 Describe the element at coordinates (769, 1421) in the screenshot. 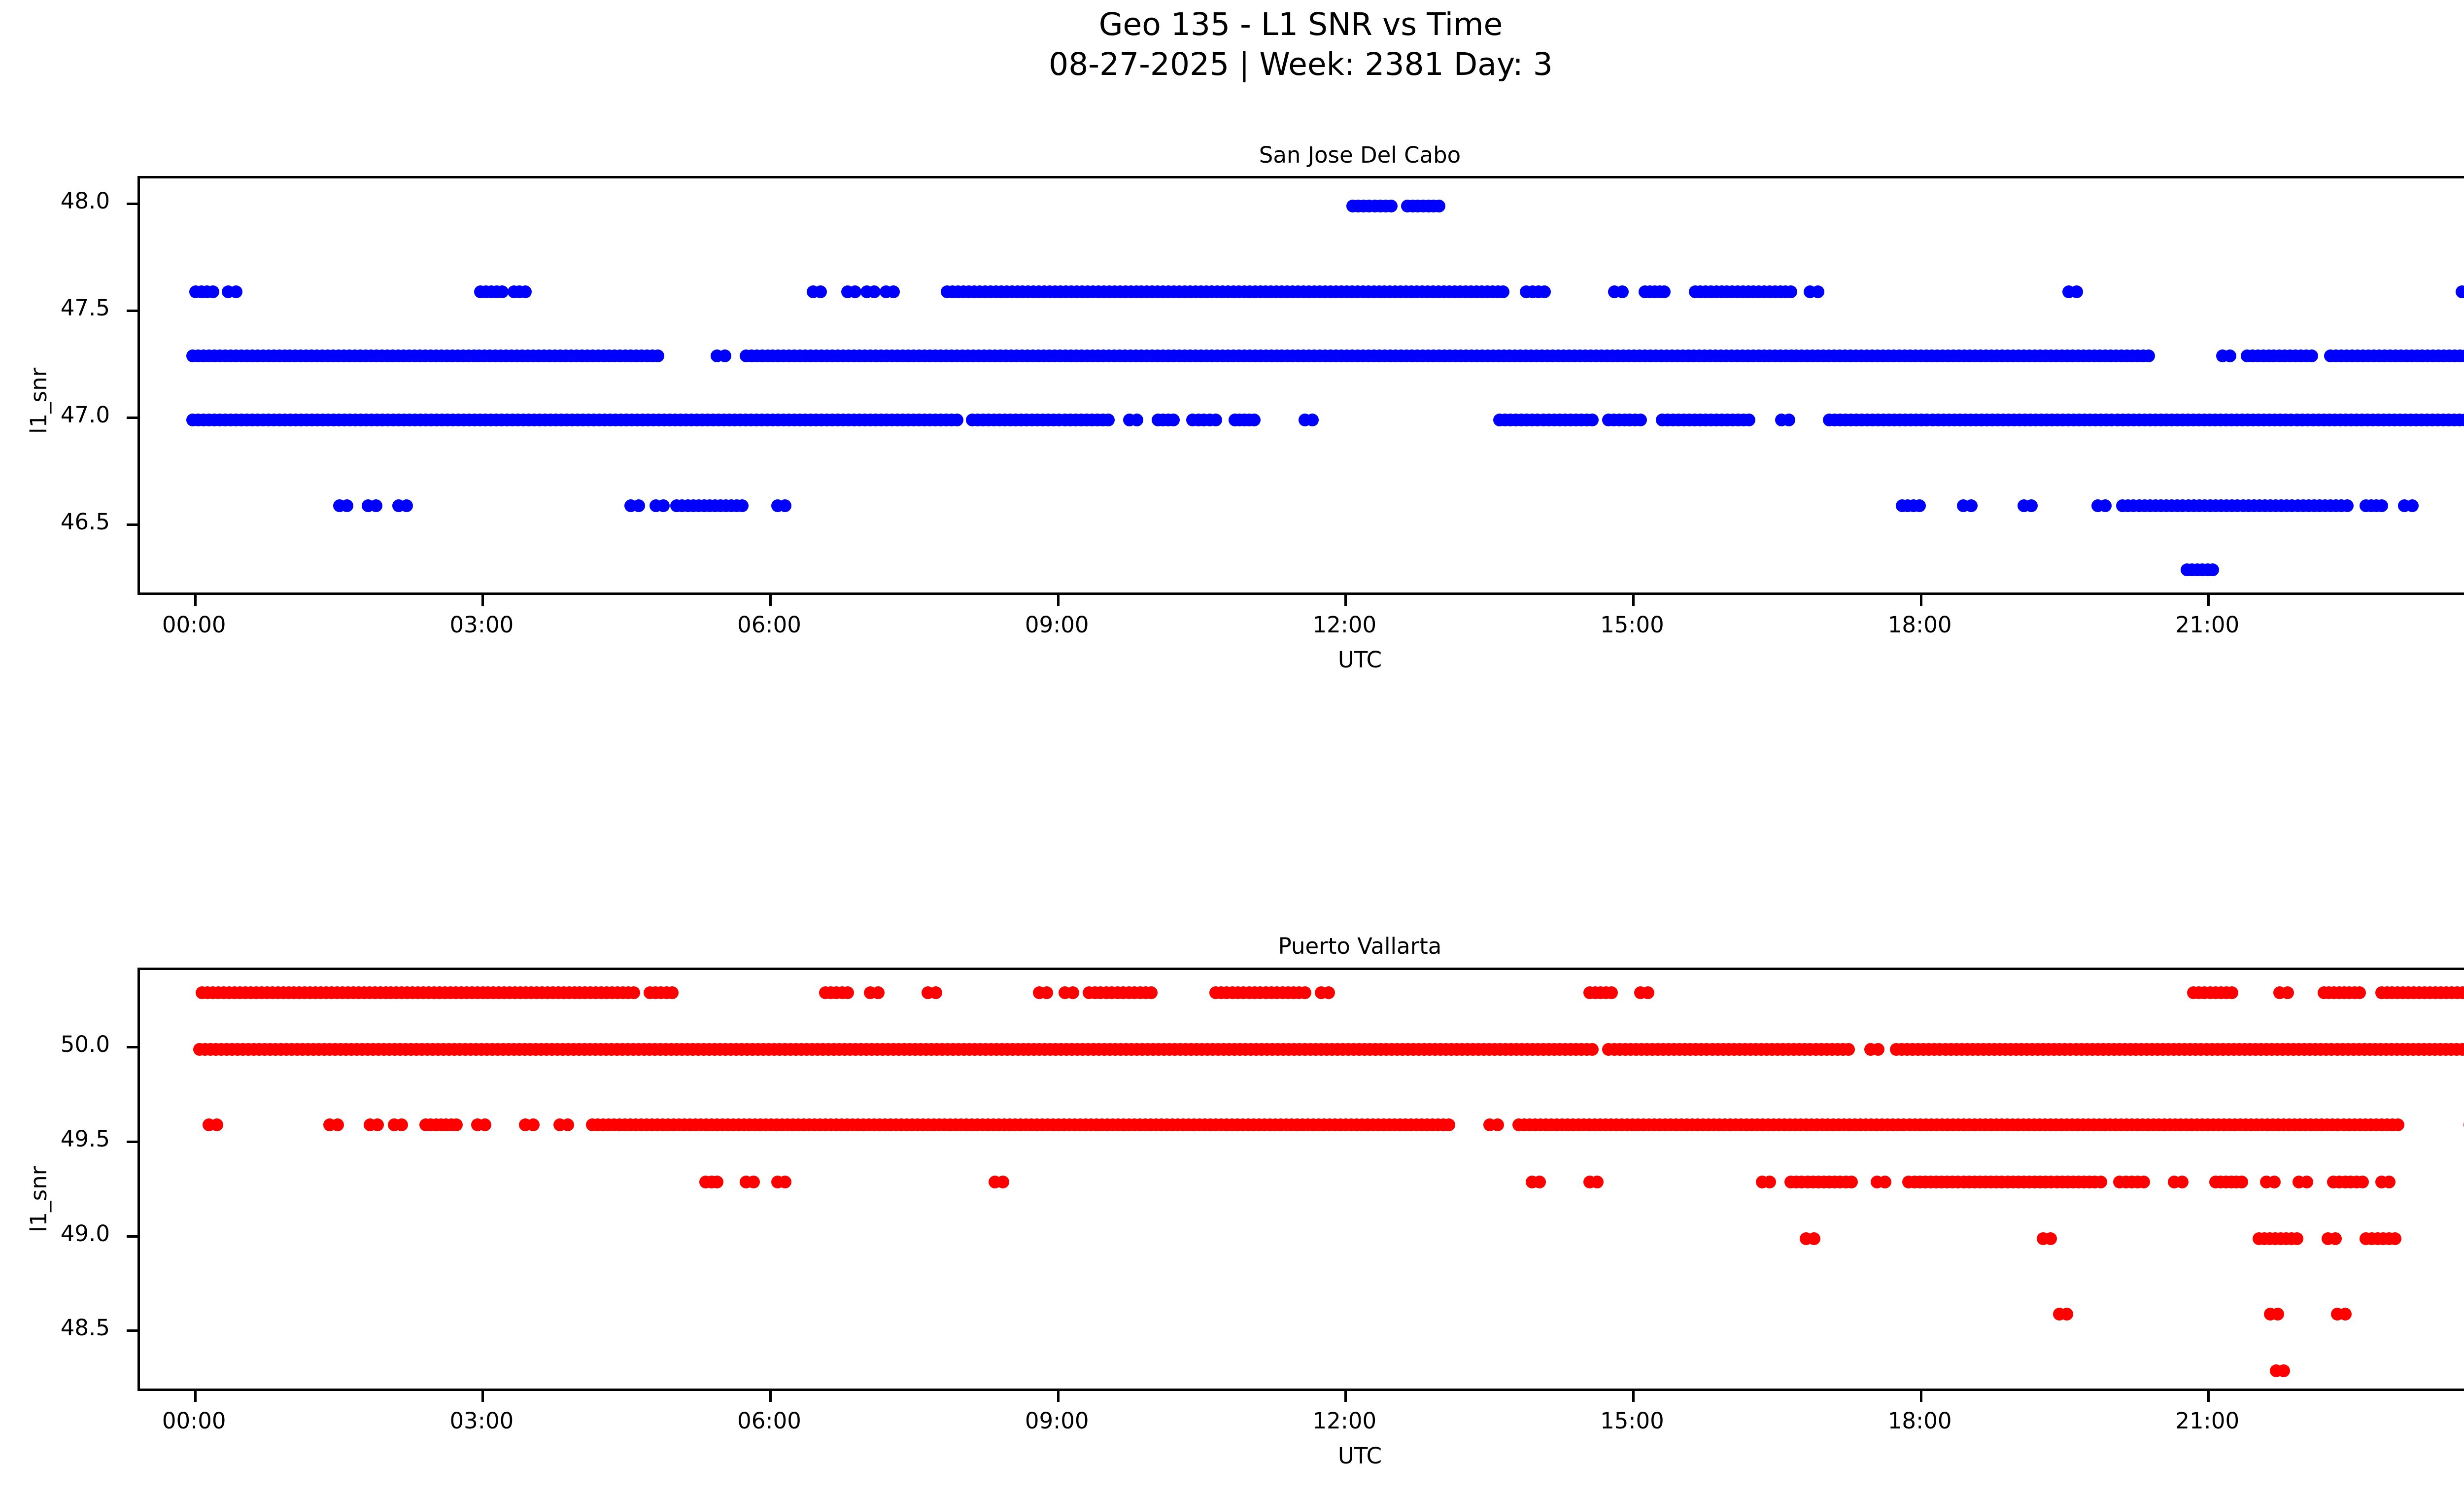

I see `x-tick-label: 06:00` at that location.